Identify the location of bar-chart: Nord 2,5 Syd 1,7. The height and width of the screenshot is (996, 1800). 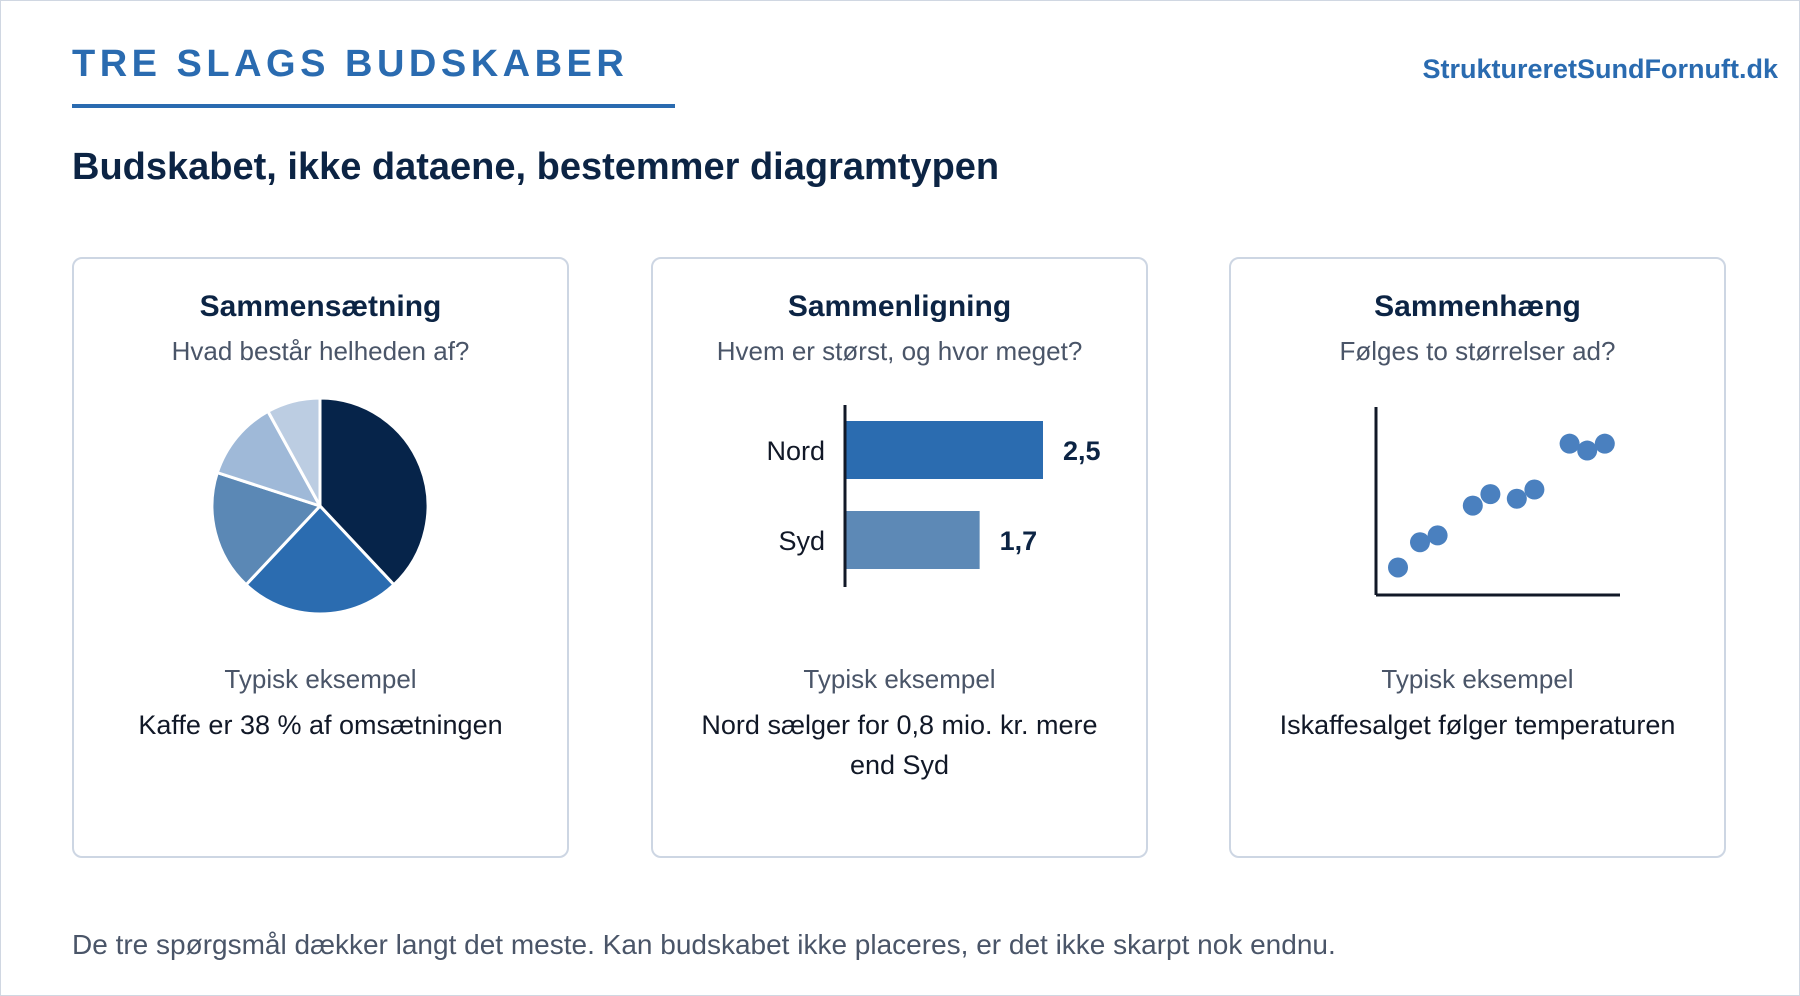
(933, 496).